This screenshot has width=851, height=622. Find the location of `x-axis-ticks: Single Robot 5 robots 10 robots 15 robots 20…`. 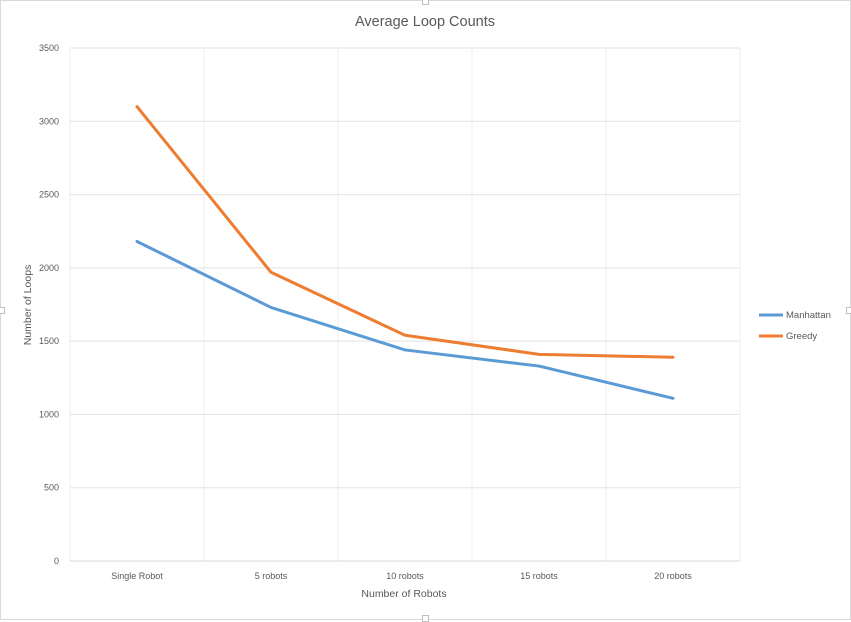

x-axis-ticks: Single Robot 5 robots 10 robots 15 robots 20… is located at coordinates (401, 576).